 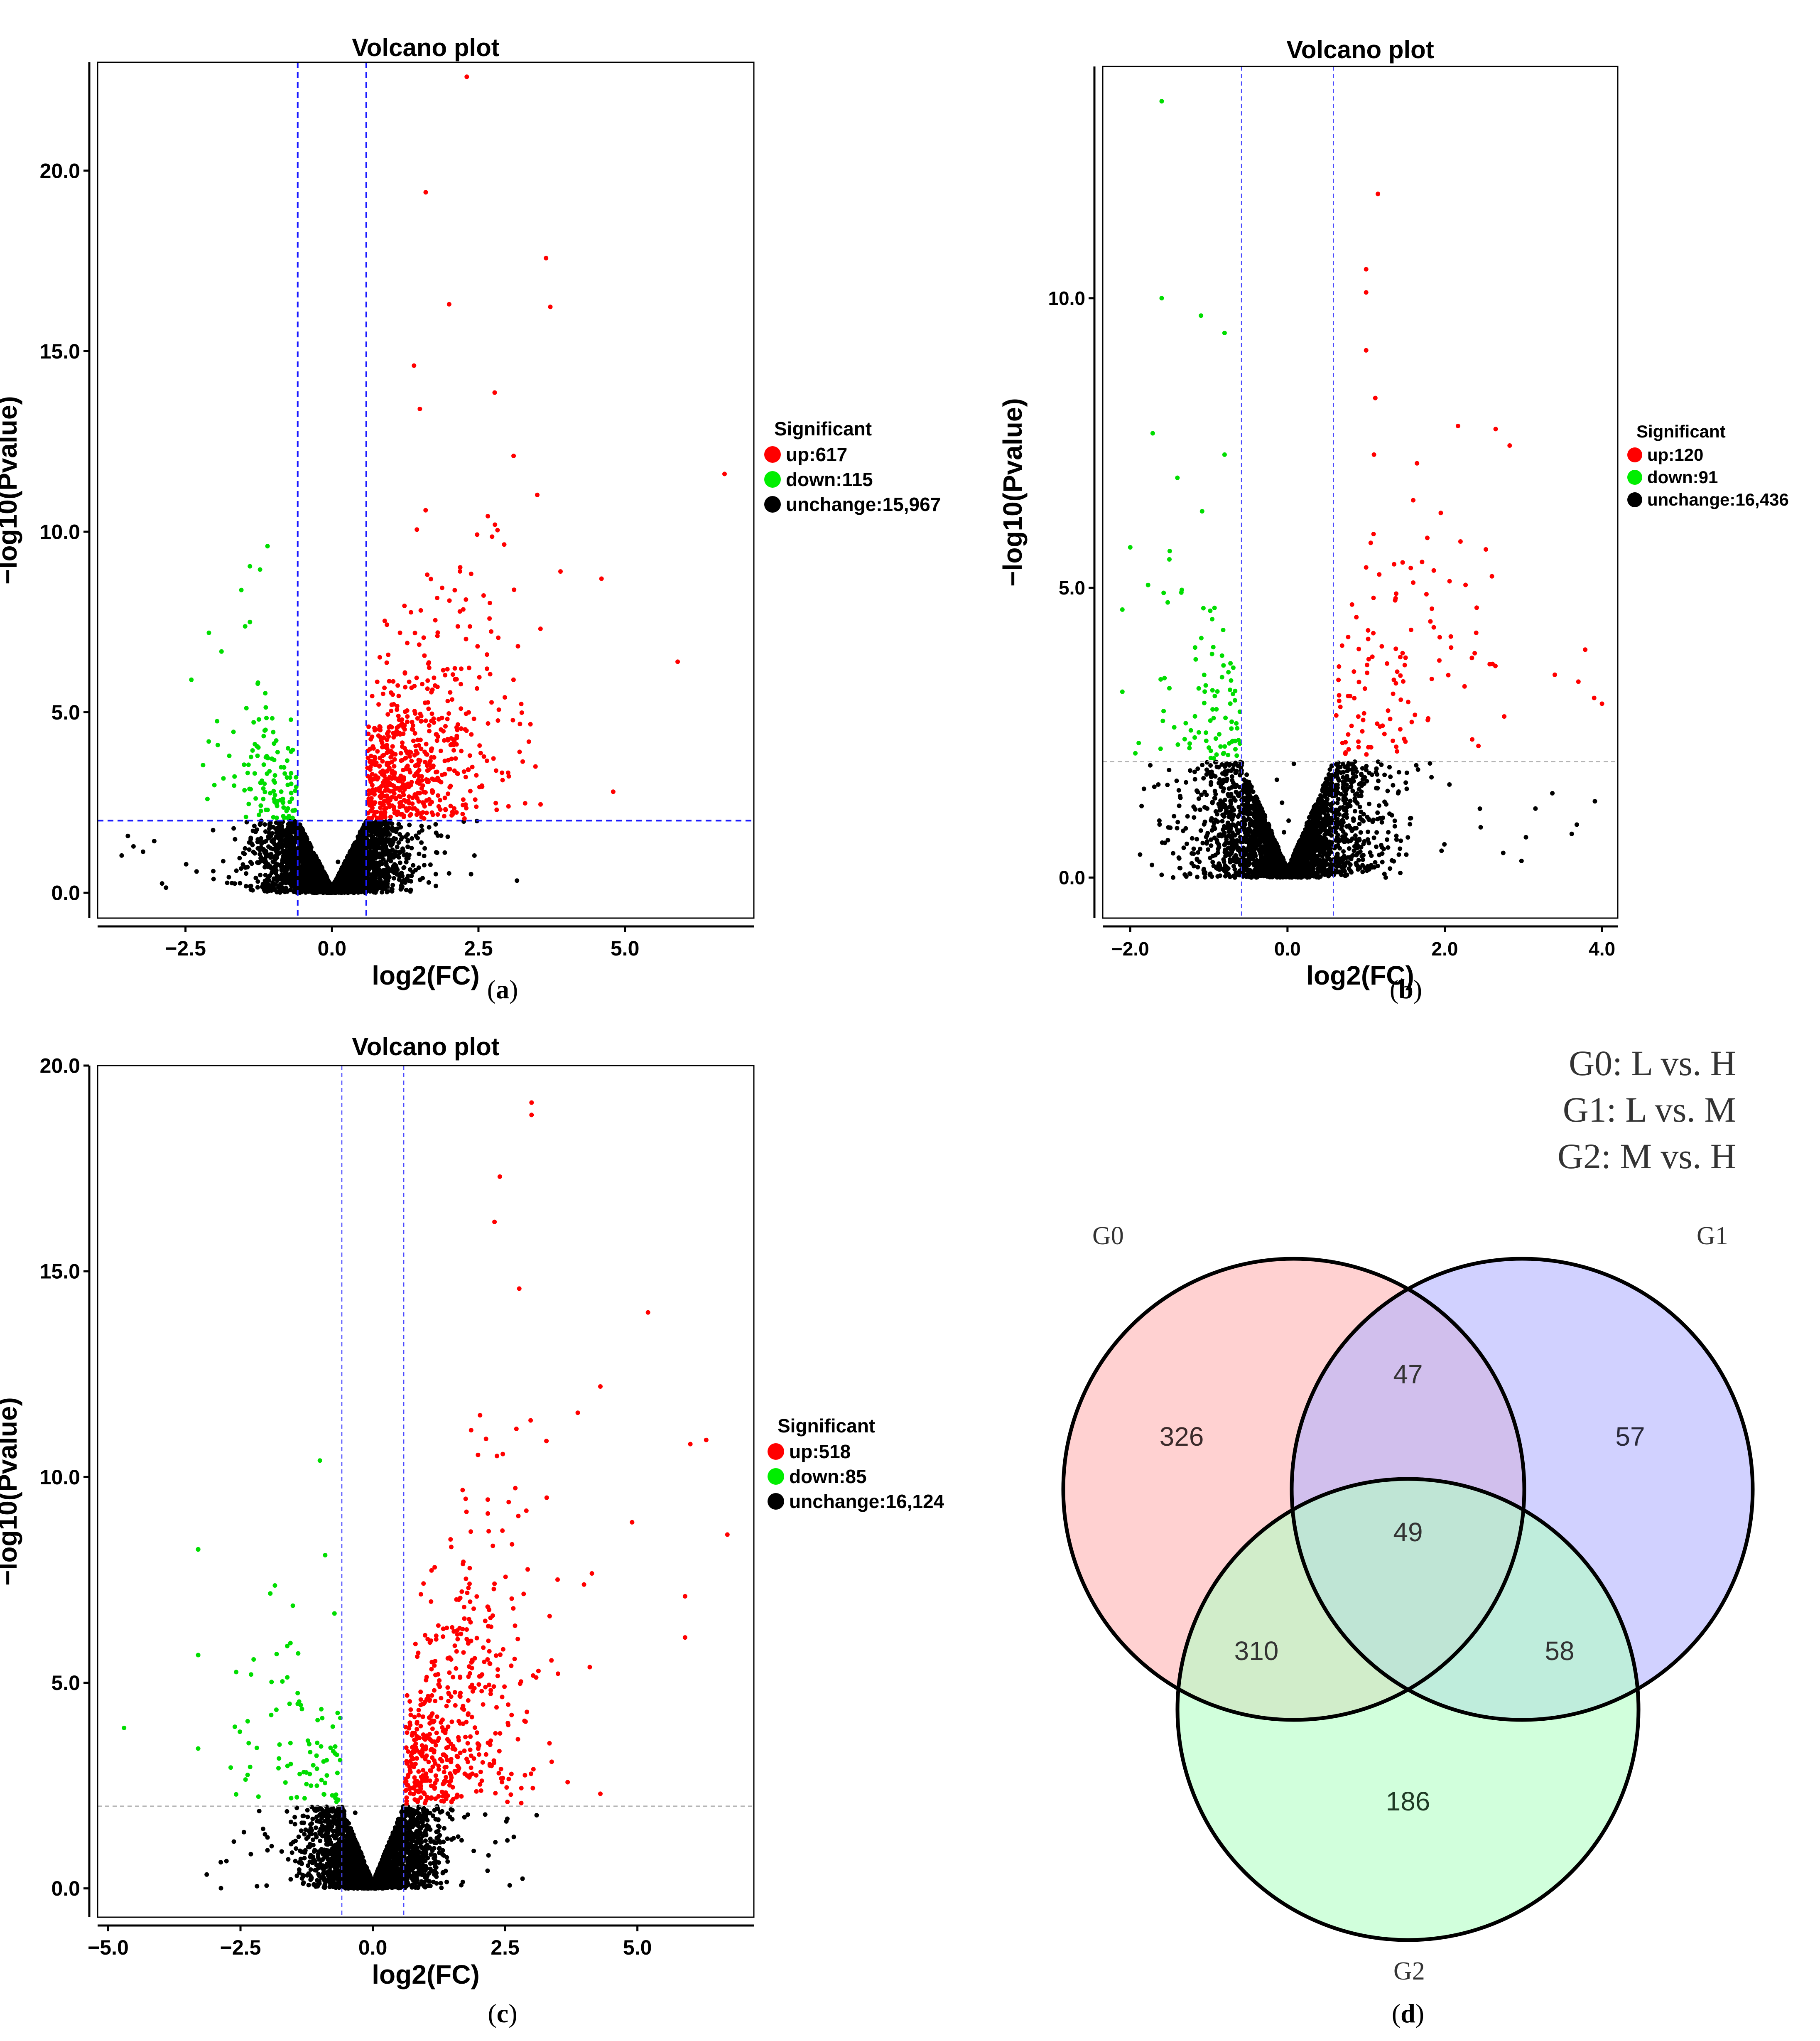 I want to click on x-tick-label: 0.0, so click(x=332, y=948).